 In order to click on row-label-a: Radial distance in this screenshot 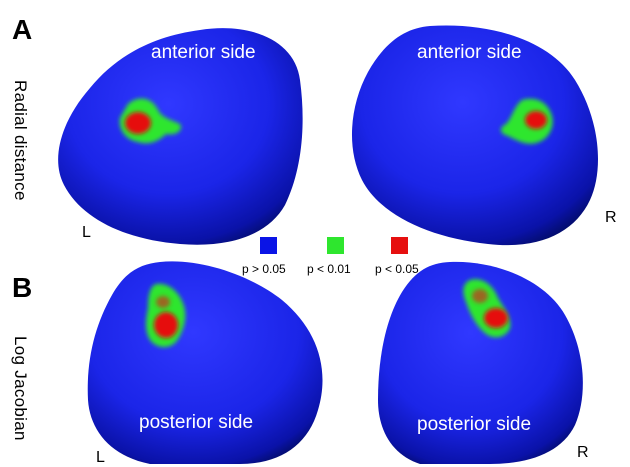, I will do `click(20, 140)`.